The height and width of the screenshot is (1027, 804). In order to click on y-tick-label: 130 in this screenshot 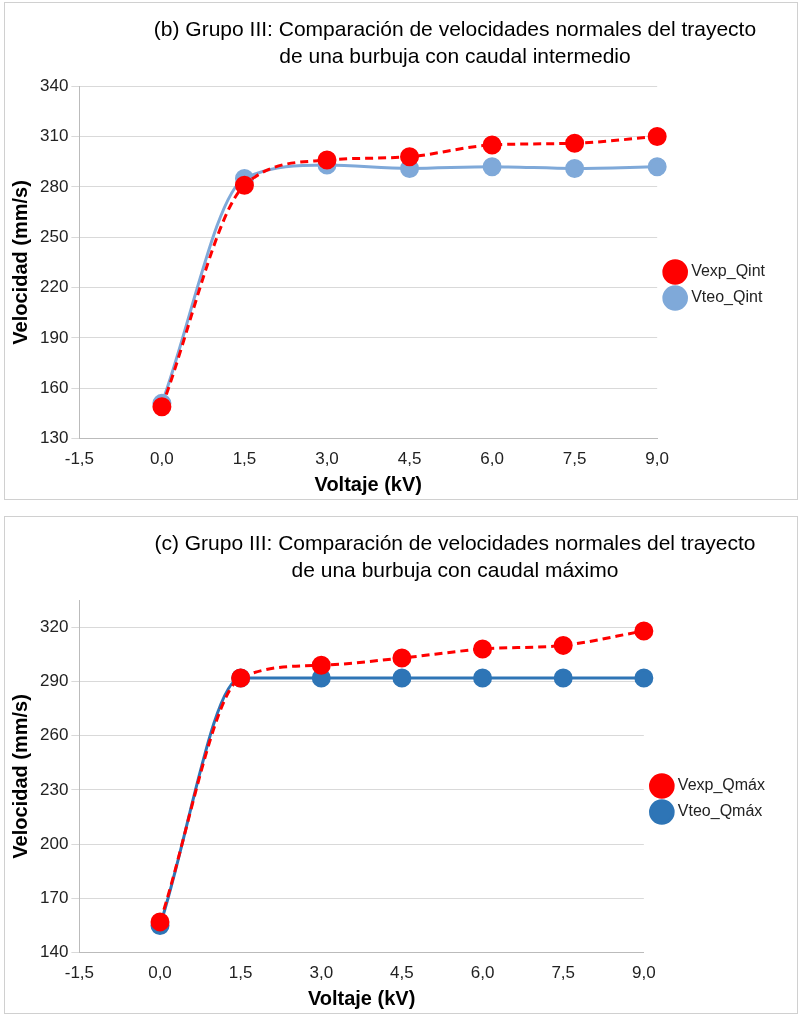, I will do `click(54, 438)`.